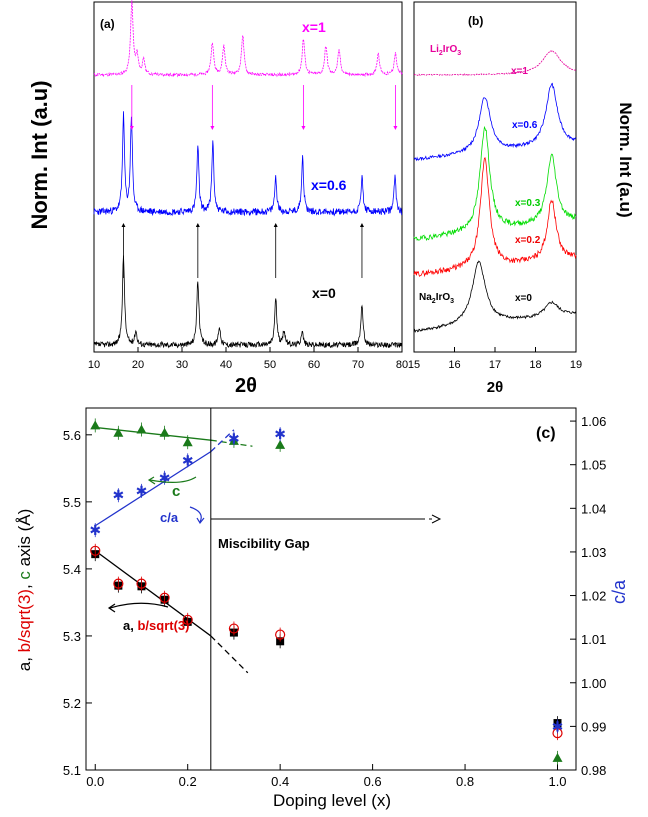  Describe the element at coordinates (151, 480) in the screenshot. I see `c-curve-arrowhead` at that location.